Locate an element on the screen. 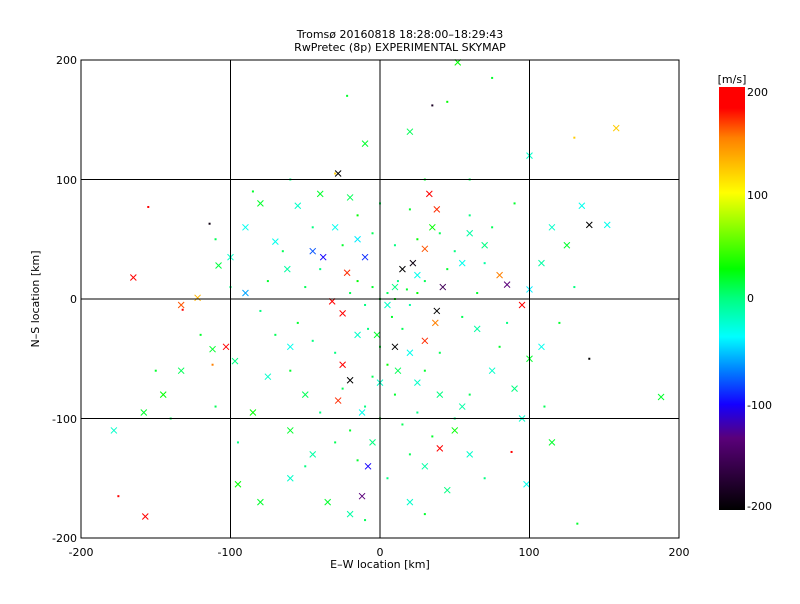 The width and height of the screenshot is (800, 604). colorbar-tick: 0 is located at coordinates (750, 298).